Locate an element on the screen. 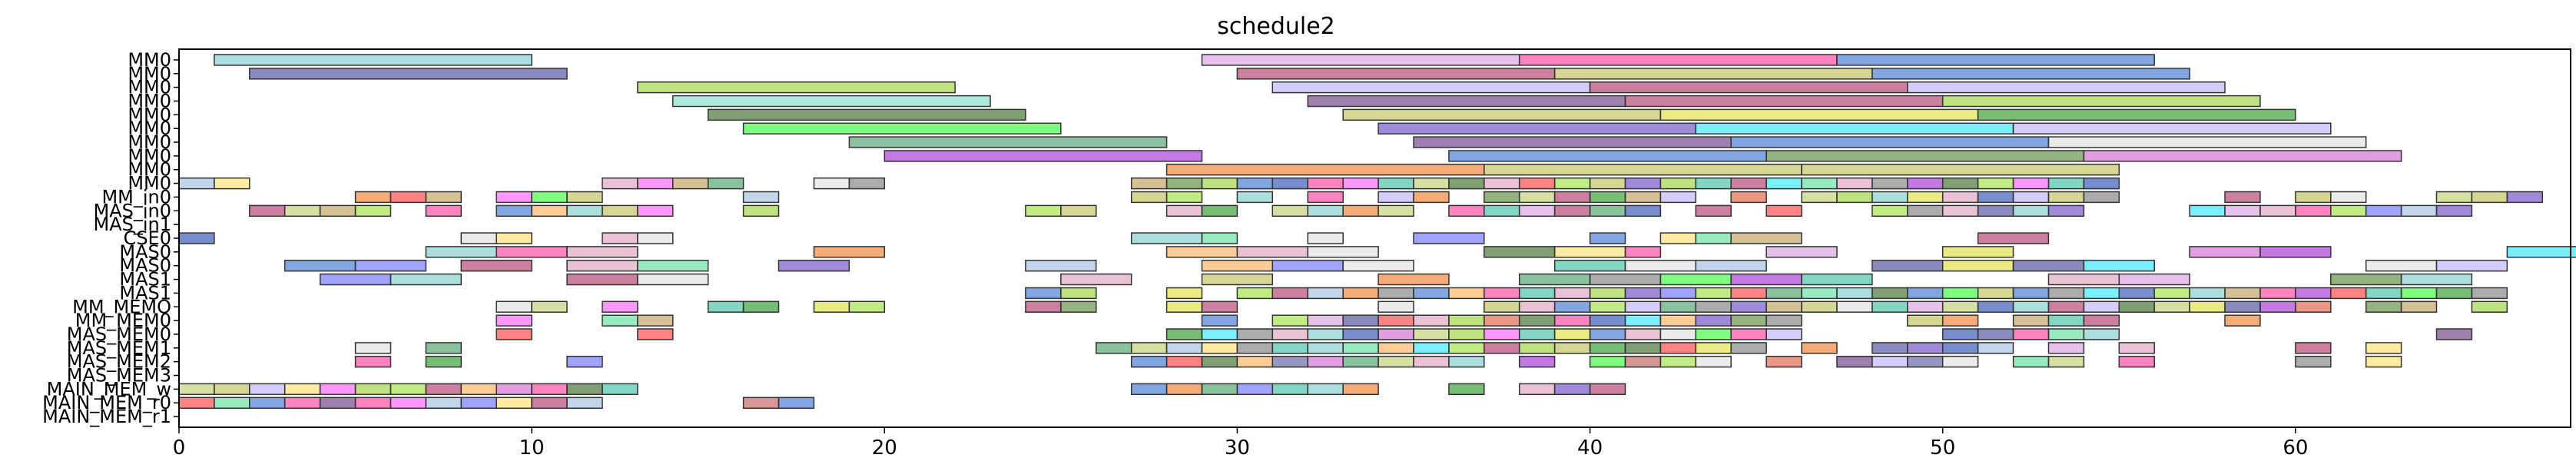  y-tick-label-9: MM0 is located at coordinates (149, 183).